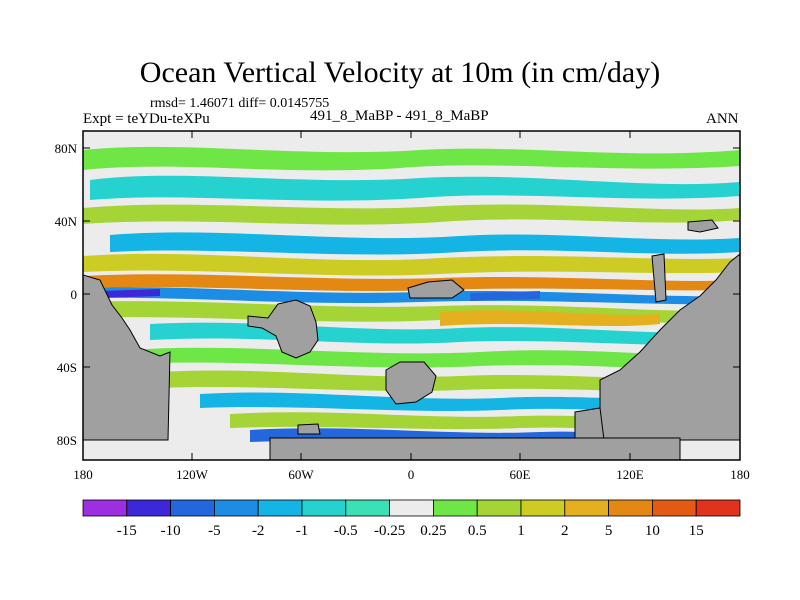 The width and height of the screenshot is (800, 600). What do you see at coordinates (258, 531) in the screenshot?
I see `colorbar-label: -2` at bounding box center [258, 531].